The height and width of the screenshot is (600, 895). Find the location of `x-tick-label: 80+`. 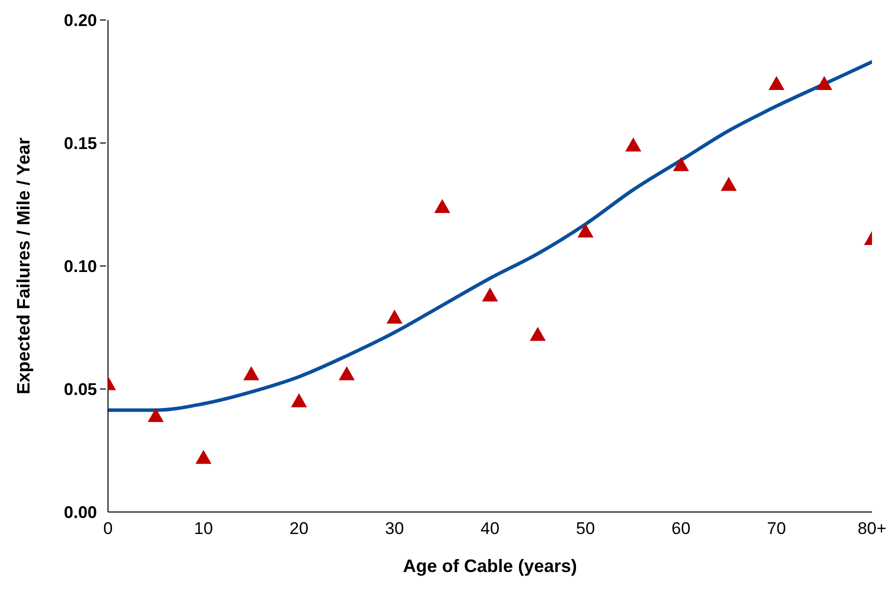

x-tick-label: 80+ is located at coordinates (872, 528).